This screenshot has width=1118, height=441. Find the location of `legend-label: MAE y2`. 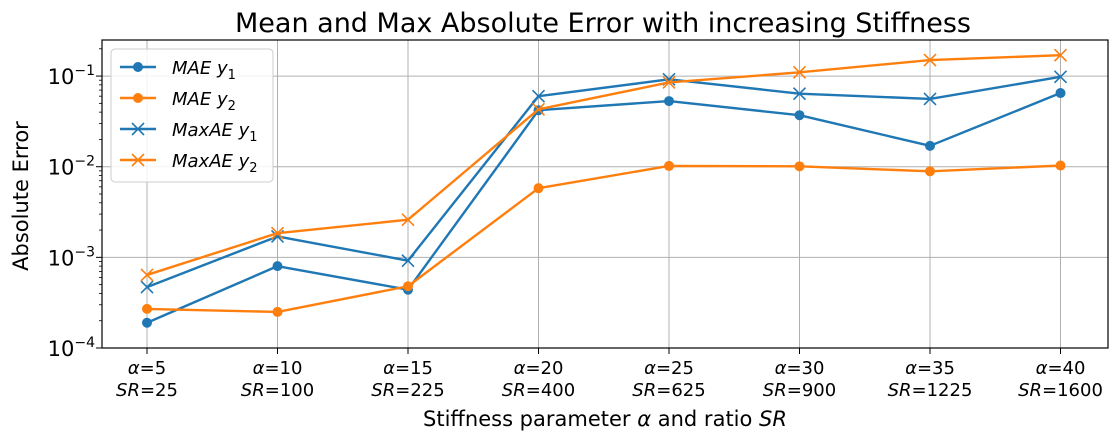

legend-label: MAE y2 is located at coordinates (204, 101).